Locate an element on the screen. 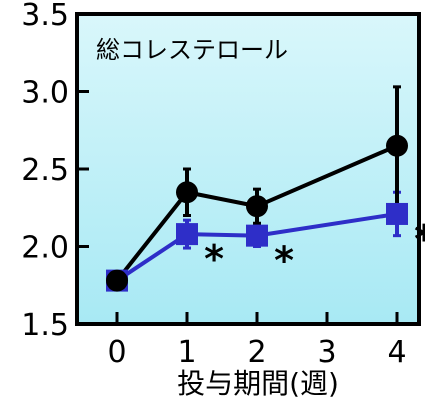 This screenshot has width=425, height=404. y-tick-label: 2.5 is located at coordinates (45, 170).